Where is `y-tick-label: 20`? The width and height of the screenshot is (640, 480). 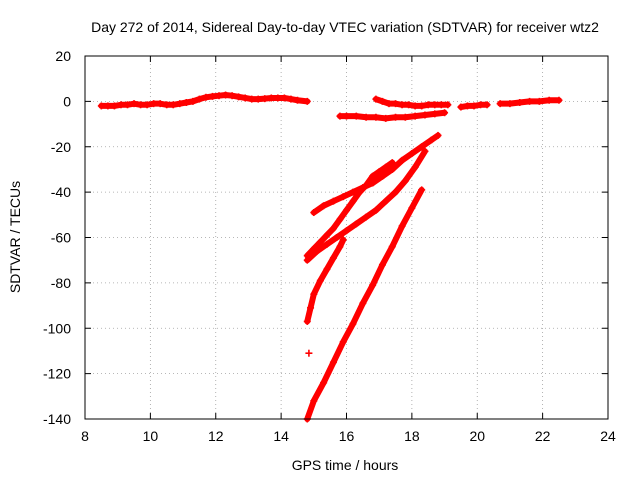 y-tick-label: 20 is located at coordinates (63, 56).